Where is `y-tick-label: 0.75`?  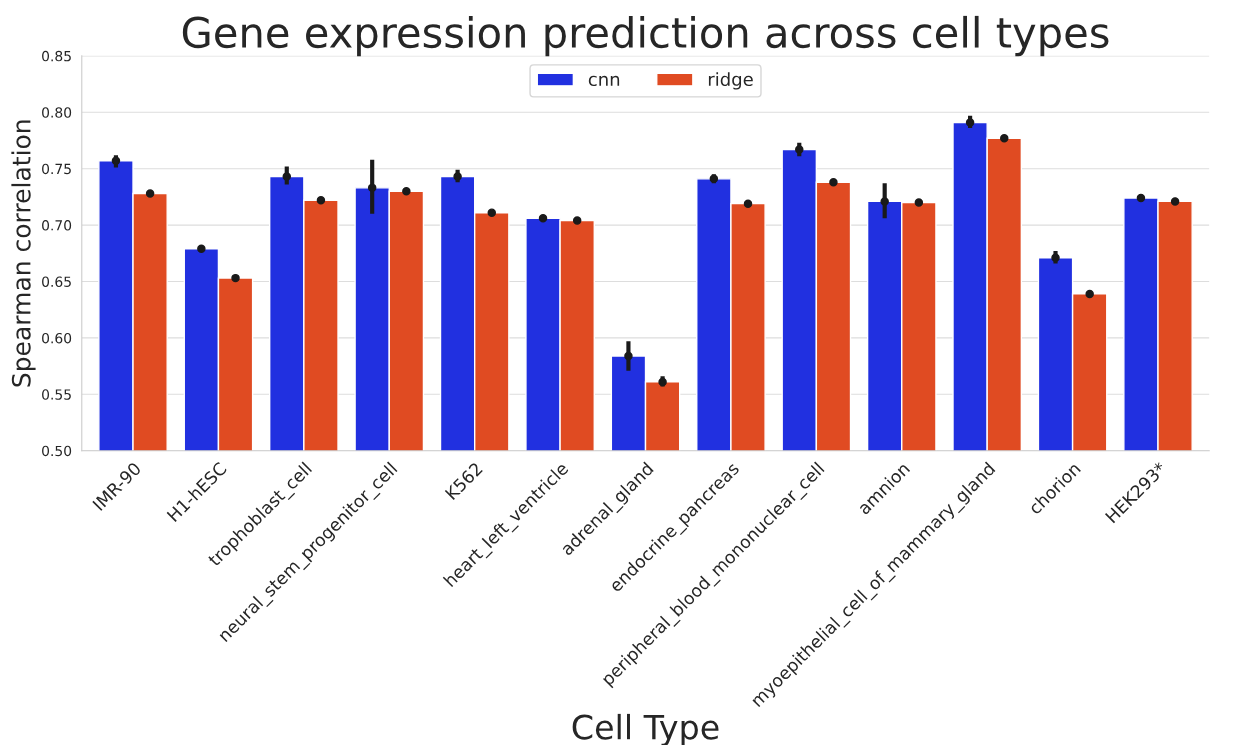 y-tick-label: 0.75 is located at coordinates (56, 169).